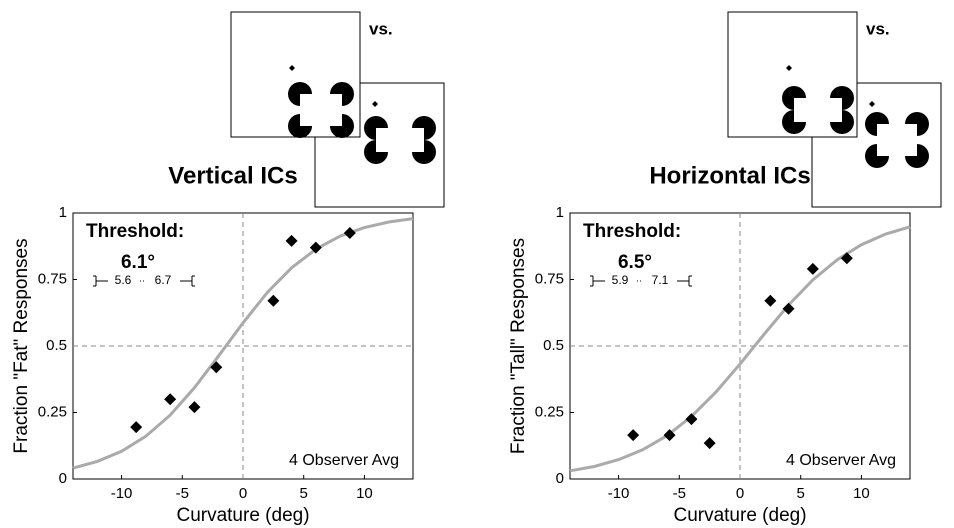 The width and height of the screenshot is (954, 528). I want to click on chart-title: Vertical ICs, so click(232, 175).